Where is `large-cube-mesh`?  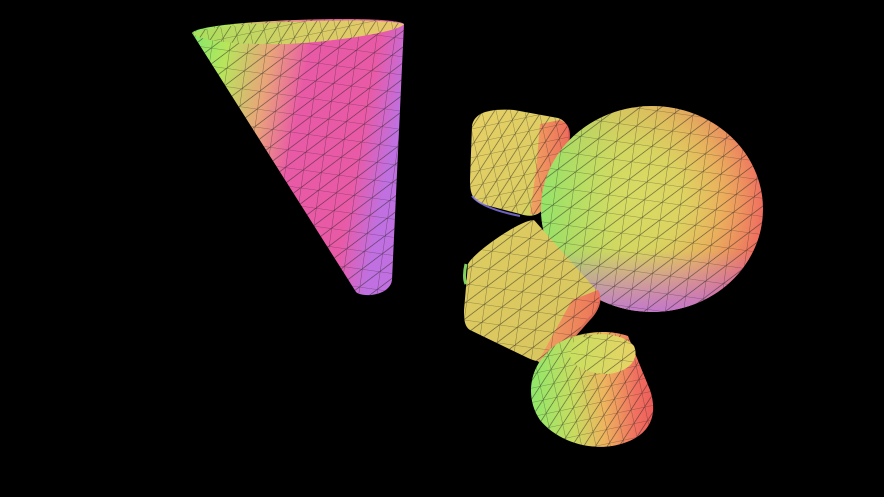
large-cube-mesh is located at coordinates (532, 291).